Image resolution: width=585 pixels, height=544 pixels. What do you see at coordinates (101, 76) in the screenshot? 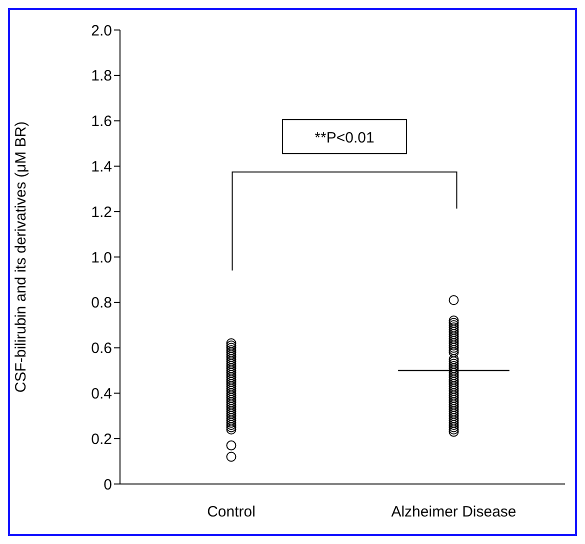
I see `y-tick-label: 1.8` at bounding box center [101, 76].